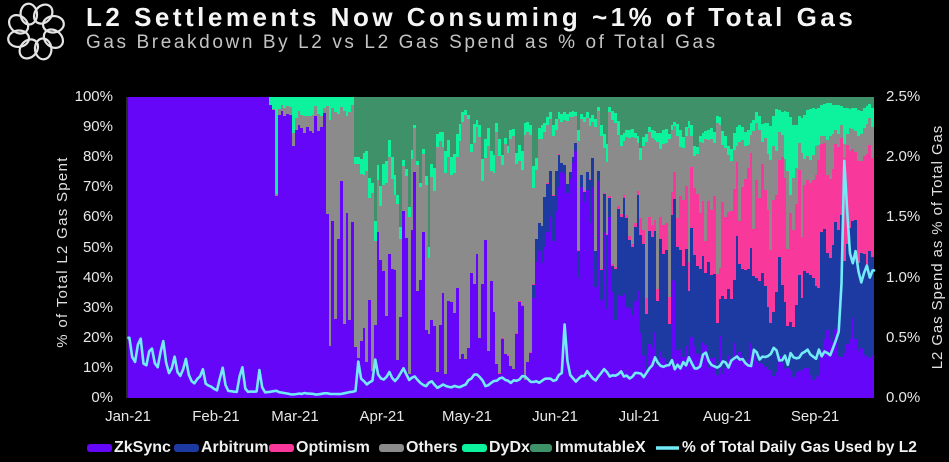 The image size is (949, 462). Describe the element at coordinates (903, 277) in the screenshot. I see `svg-text: 1.0%` at that location.